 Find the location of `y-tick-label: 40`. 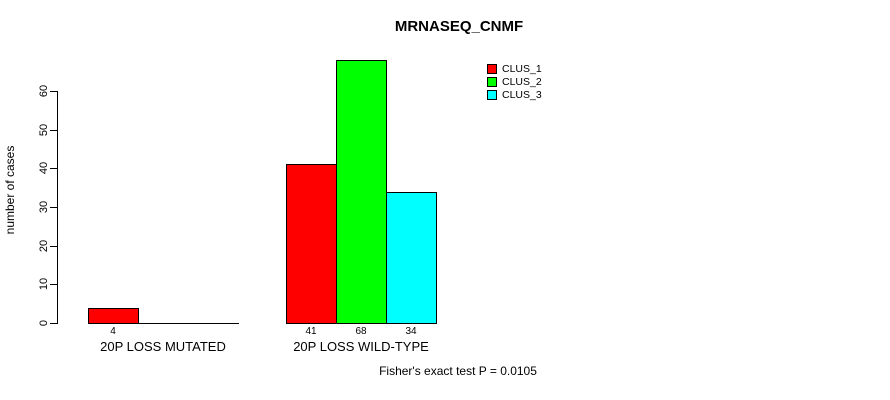

y-tick-label: 40 is located at coordinates (44, 168).